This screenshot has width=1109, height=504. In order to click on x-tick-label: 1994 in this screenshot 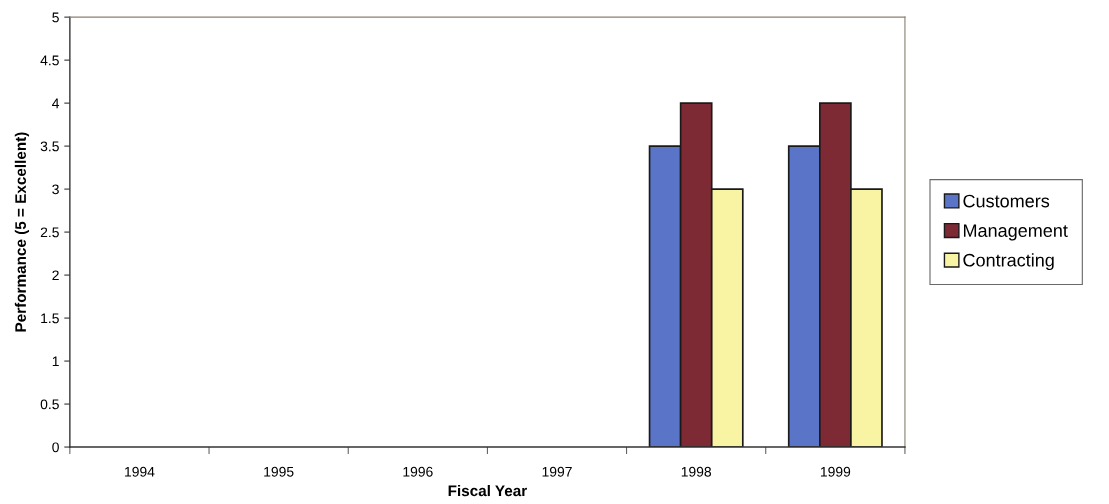, I will do `click(140, 471)`.